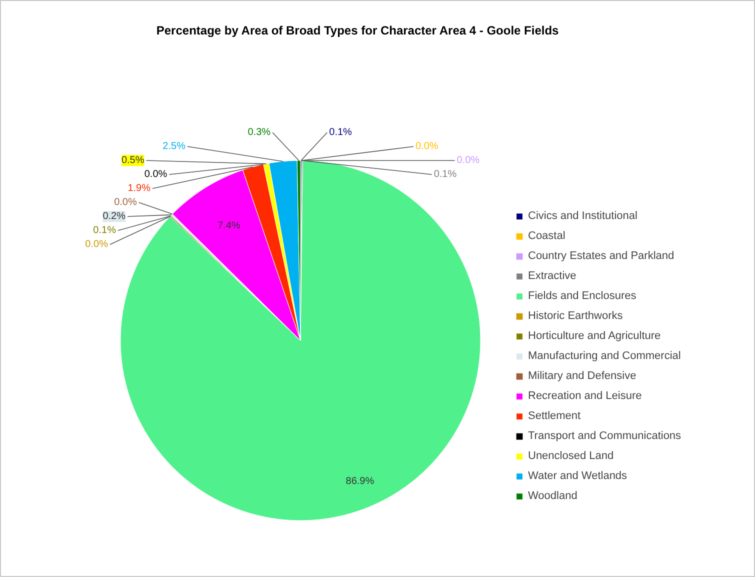 The width and height of the screenshot is (755, 577). What do you see at coordinates (575, 316) in the screenshot?
I see `legend-label: Historic Earthworks` at bounding box center [575, 316].